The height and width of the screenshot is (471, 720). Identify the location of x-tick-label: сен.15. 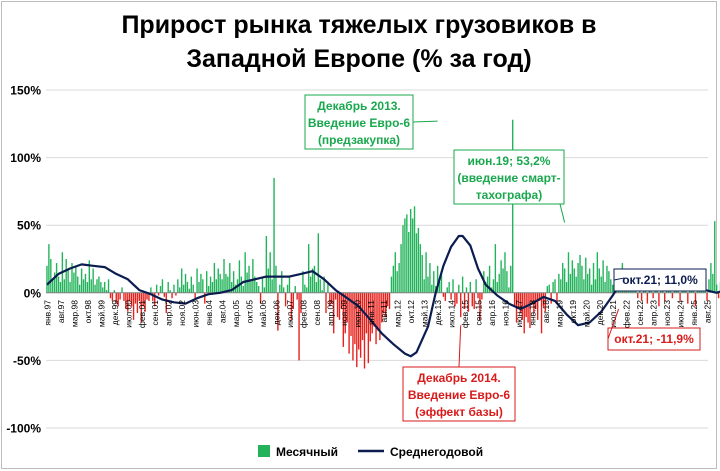
(479, 313).